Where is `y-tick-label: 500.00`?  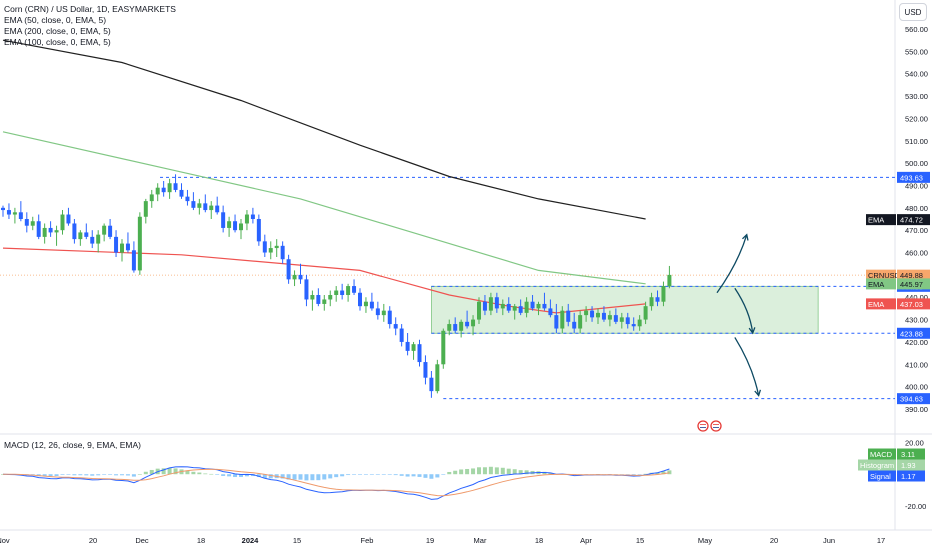
y-tick-label: 500.00 is located at coordinates (916, 163).